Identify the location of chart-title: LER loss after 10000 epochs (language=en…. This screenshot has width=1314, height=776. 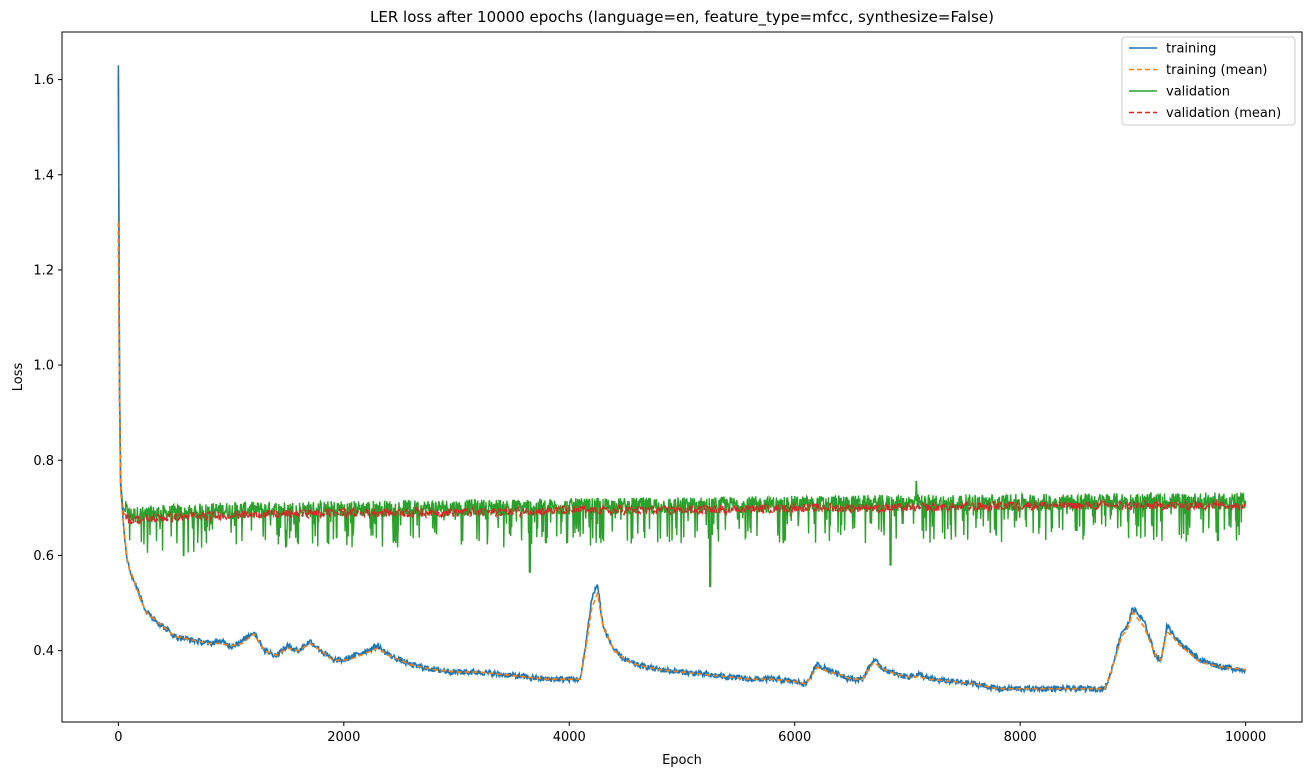
(682, 17).